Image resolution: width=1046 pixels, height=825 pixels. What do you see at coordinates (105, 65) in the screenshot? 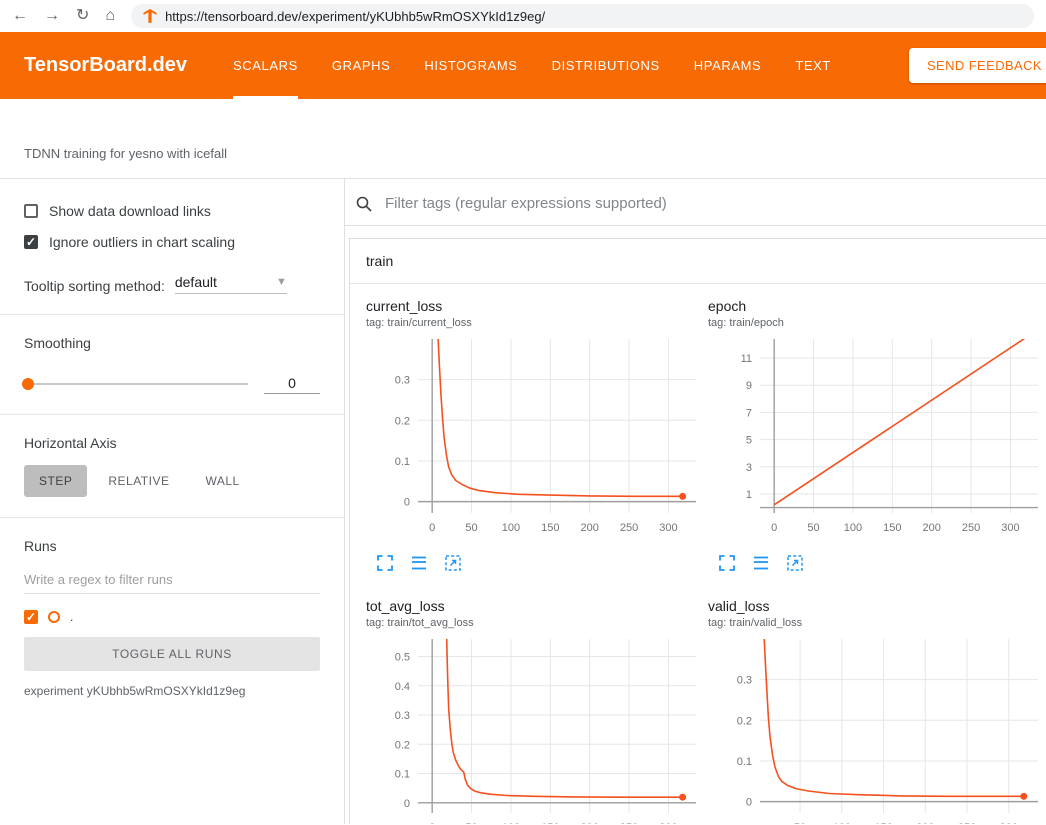
I see `app-title: TensorBoard.dev` at bounding box center [105, 65].